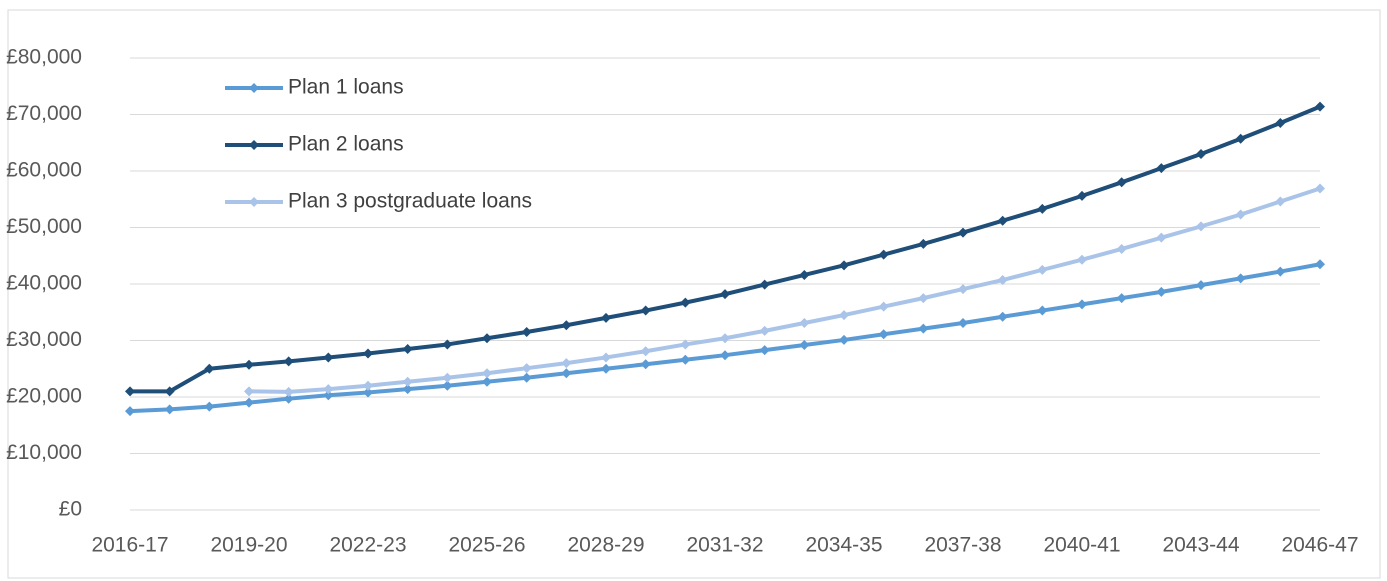 Image resolution: width=1387 pixels, height=581 pixels. What do you see at coordinates (410, 201) in the screenshot?
I see `legend-label: Plan 3 postgraduate loans` at bounding box center [410, 201].